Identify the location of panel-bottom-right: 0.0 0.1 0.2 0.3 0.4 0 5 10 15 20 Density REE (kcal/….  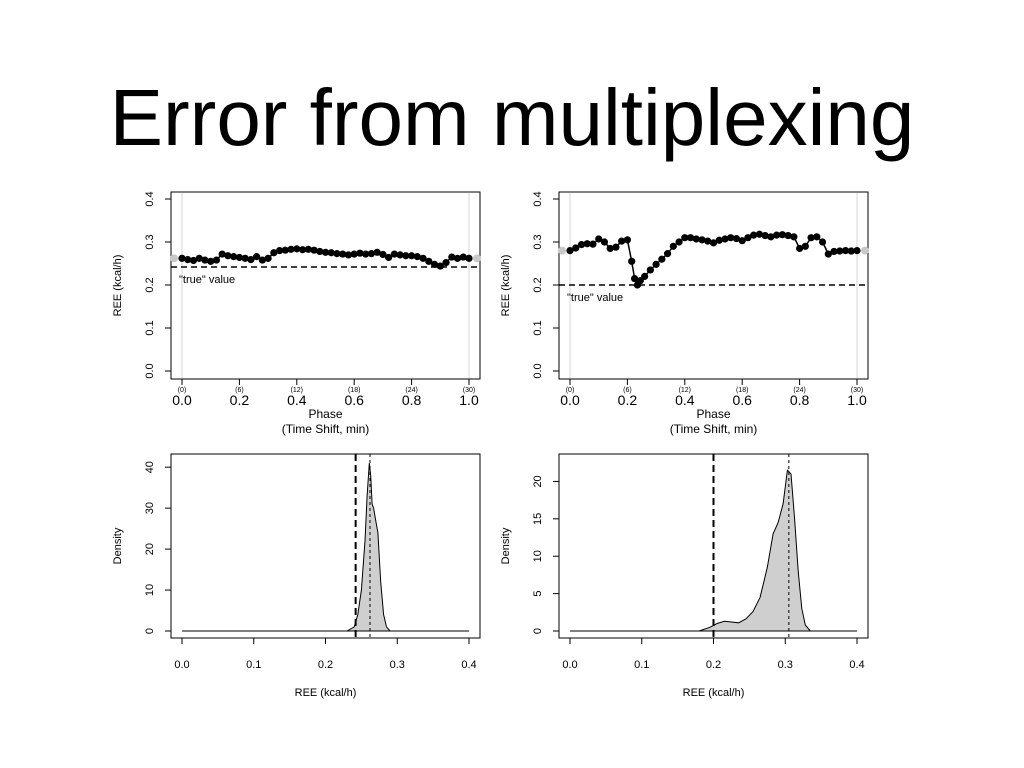
(684, 576).